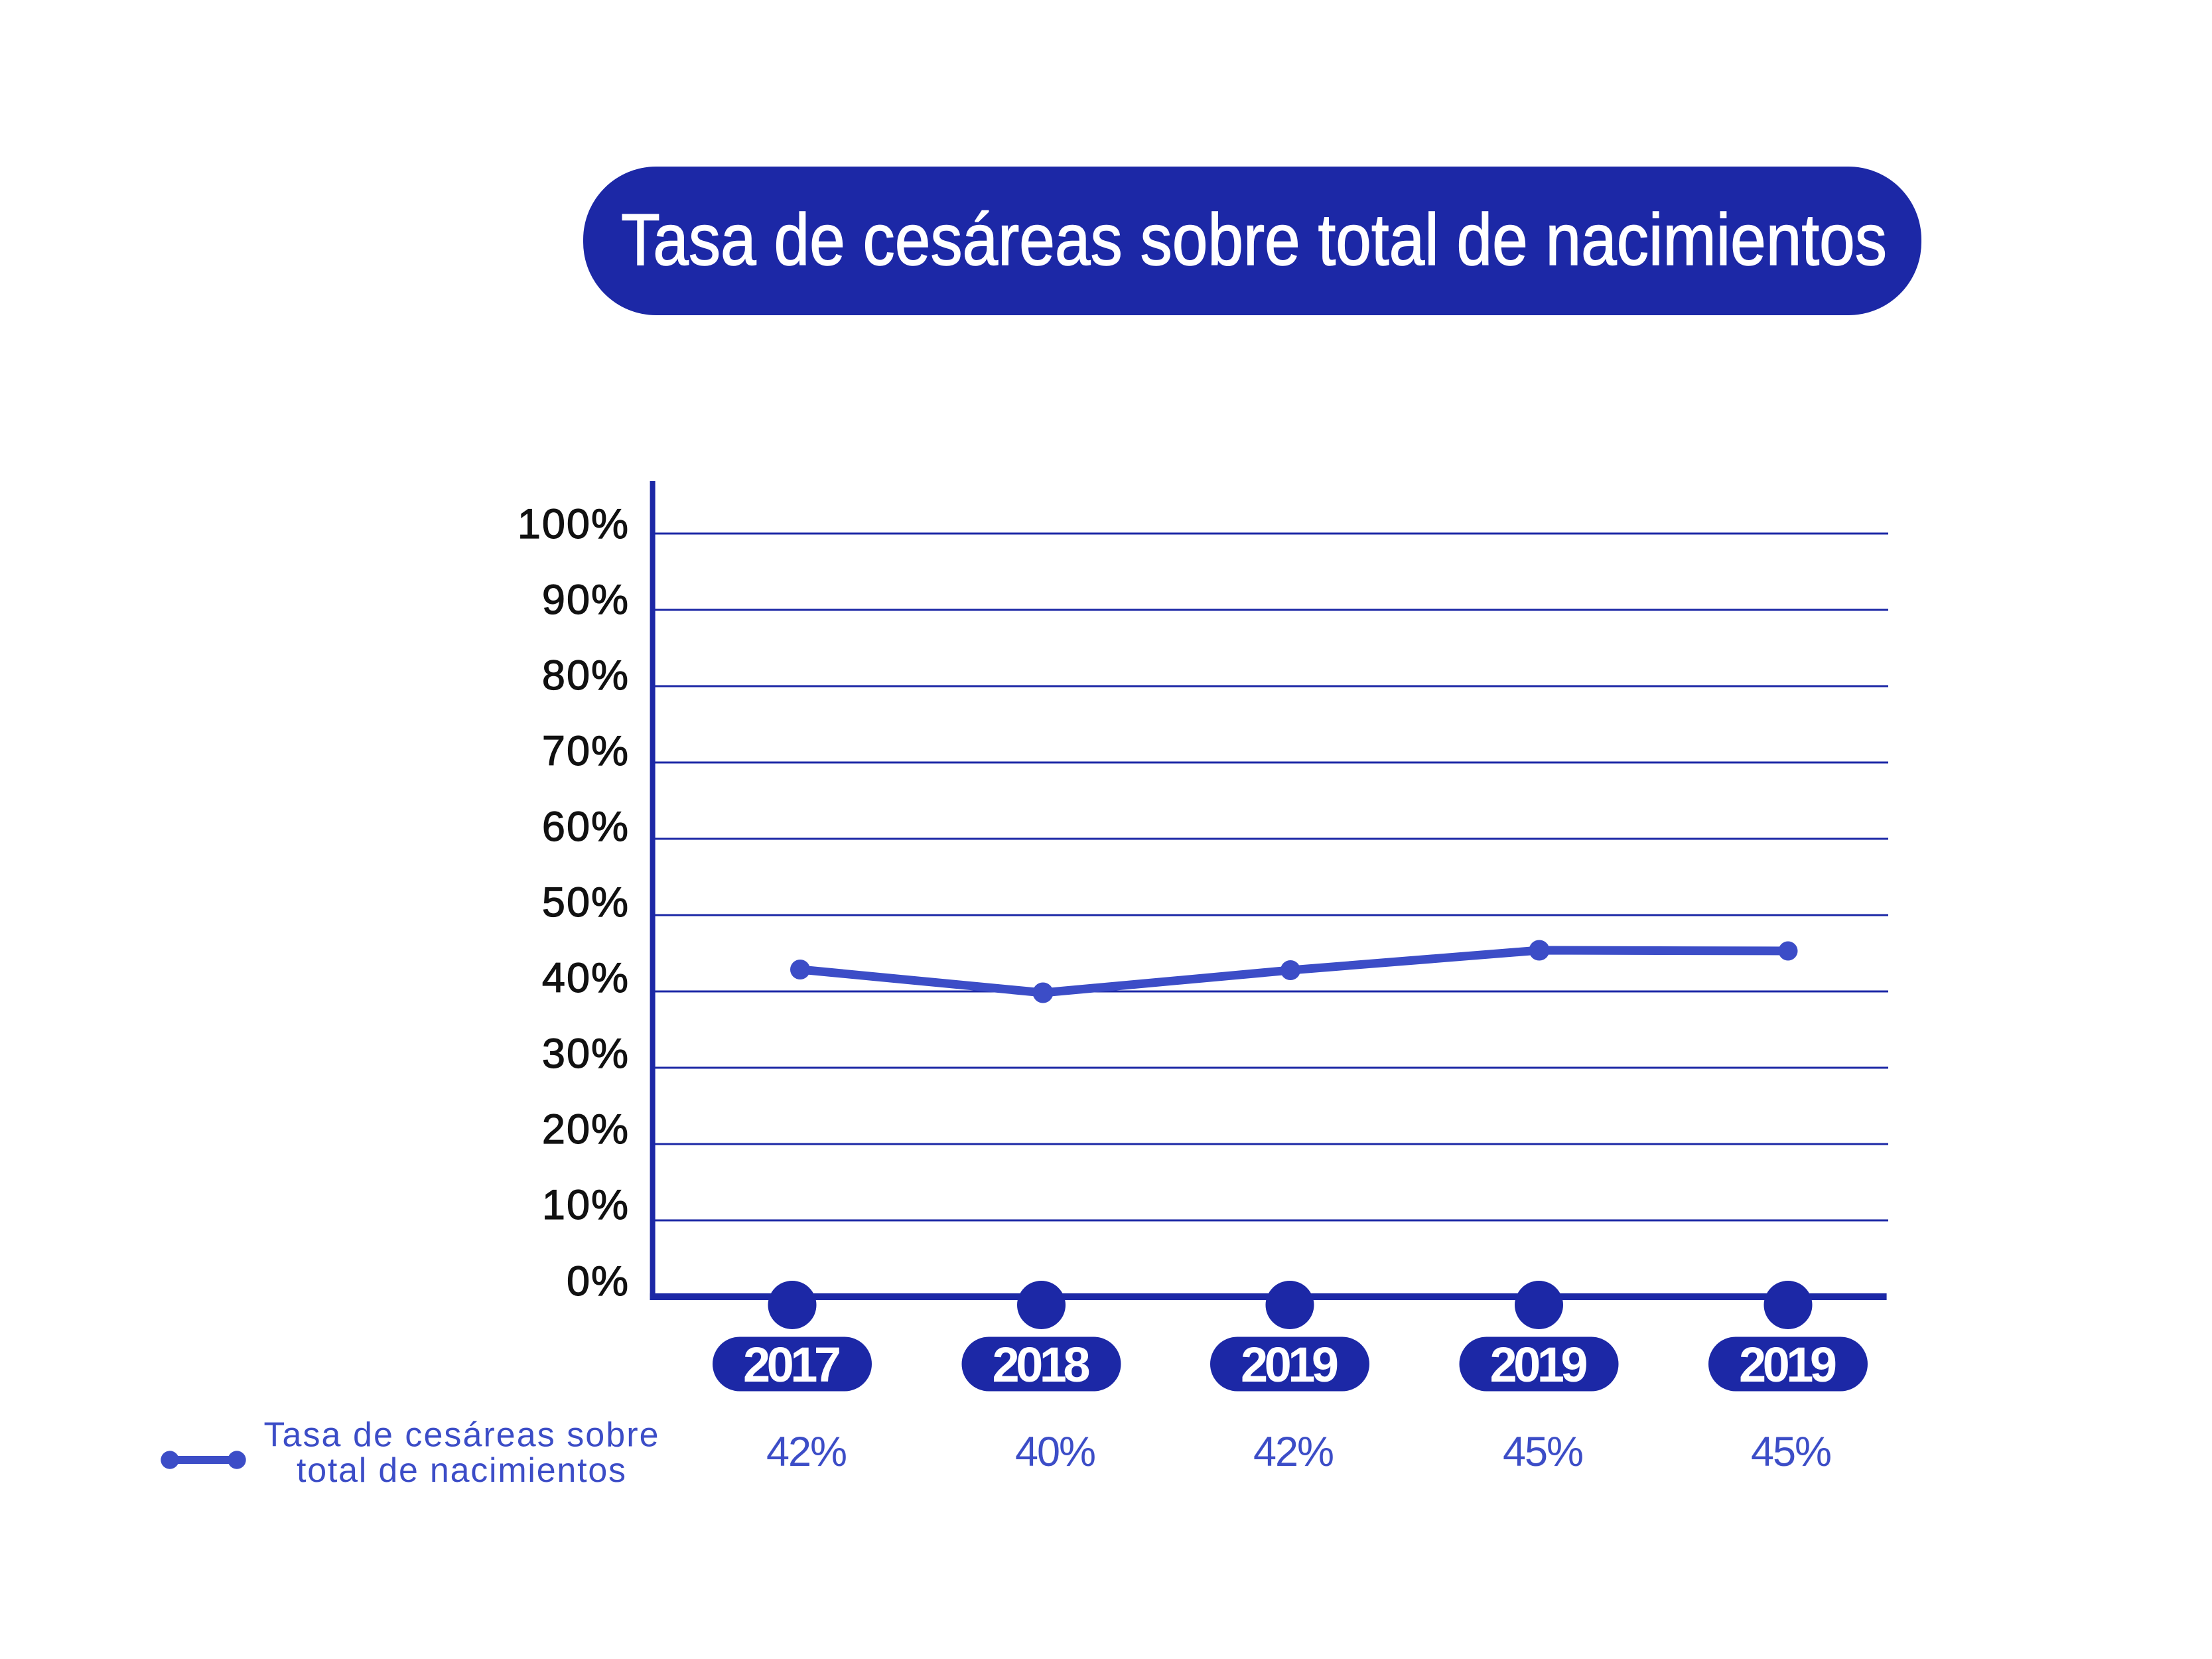 The height and width of the screenshot is (1659, 2212). Describe the element at coordinates (574, 524) in the screenshot. I see `svg-text: 100%` at that location.